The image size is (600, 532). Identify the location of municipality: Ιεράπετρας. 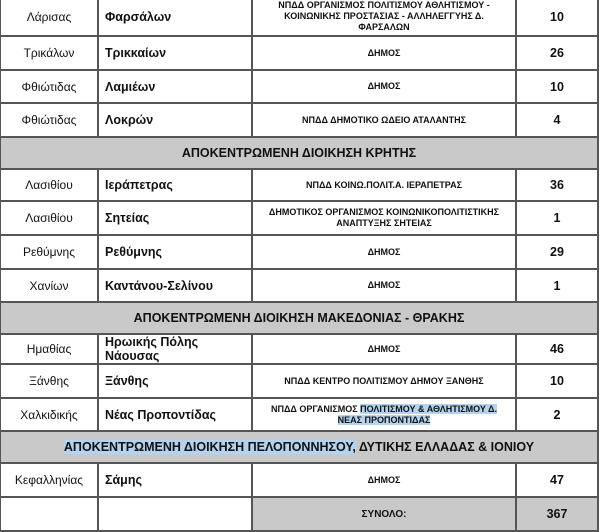
(175, 185).